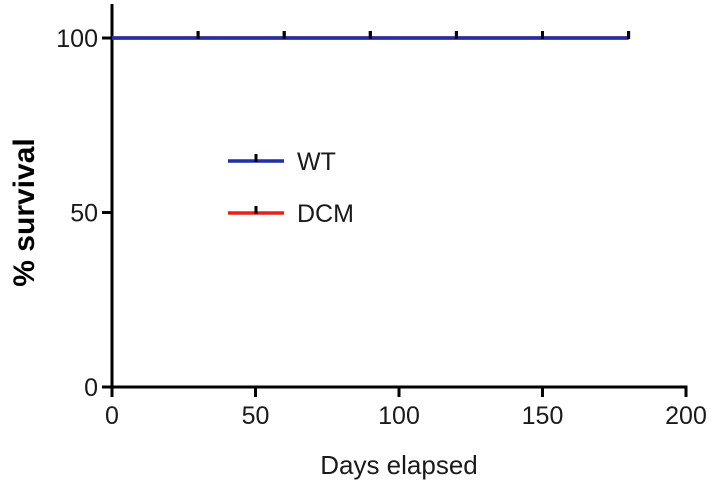 The width and height of the screenshot is (715, 482). I want to click on x-ticks: 0 50 100 150 200, so click(406, 408).